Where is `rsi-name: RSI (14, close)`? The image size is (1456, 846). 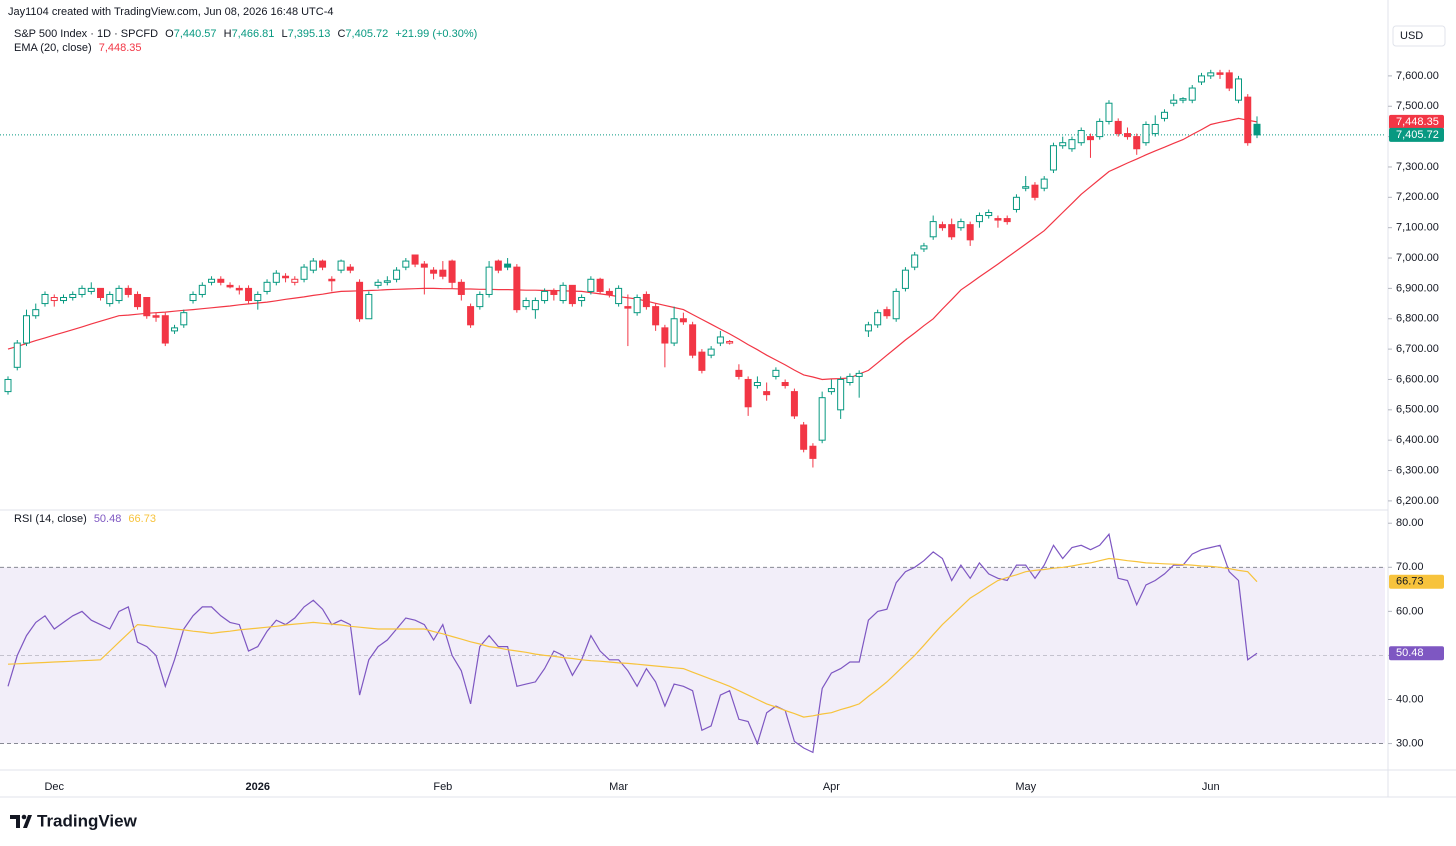
rsi-name: RSI (14, close) is located at coordinates (50, 519).